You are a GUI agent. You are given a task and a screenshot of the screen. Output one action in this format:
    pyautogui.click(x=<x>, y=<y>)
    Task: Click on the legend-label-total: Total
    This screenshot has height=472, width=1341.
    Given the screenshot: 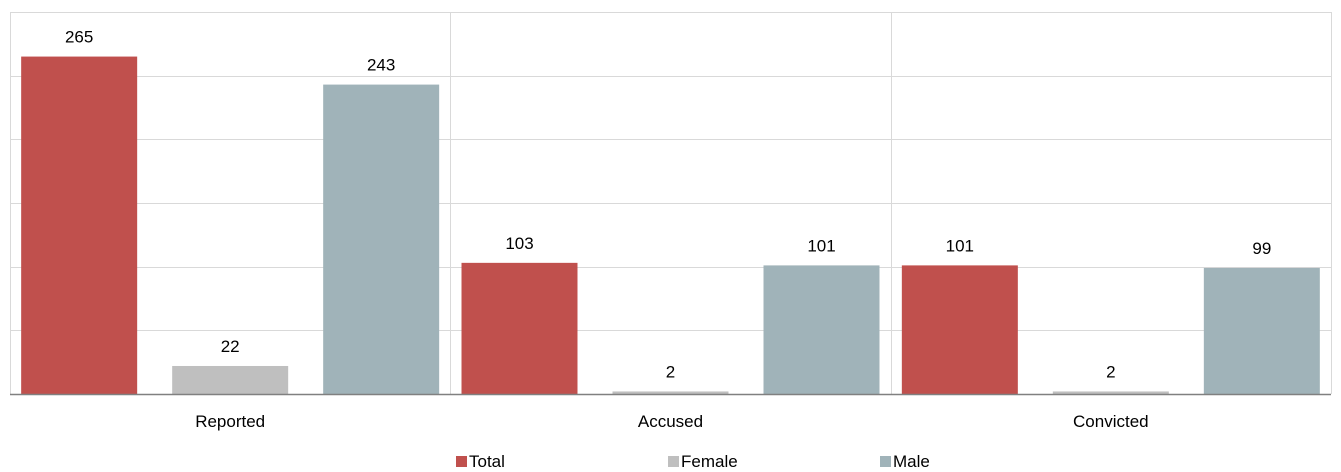 What is the action you would take?
    pyautogui.click(x=487, y=461)
    